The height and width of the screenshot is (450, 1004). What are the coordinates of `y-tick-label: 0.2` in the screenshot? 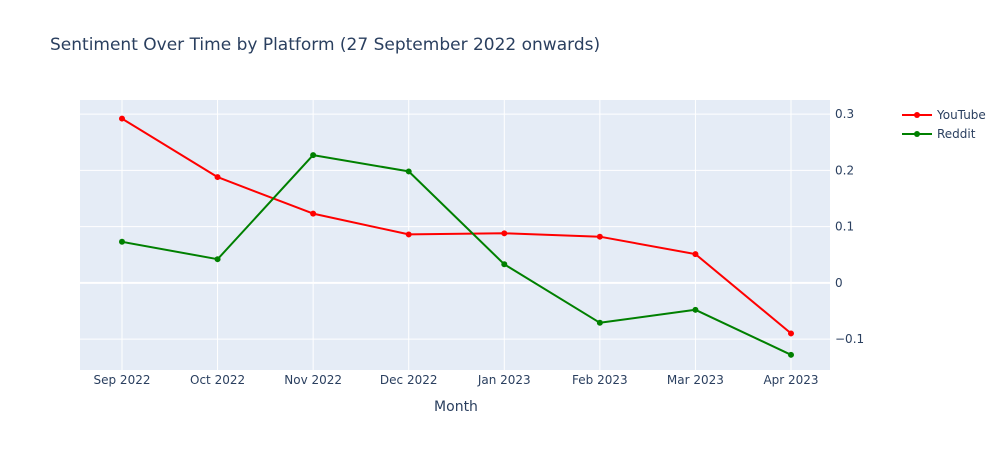 It's located at (844, 170).